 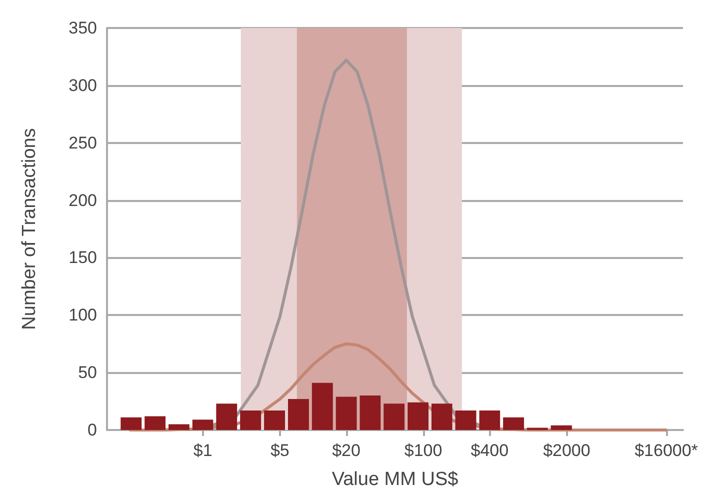 I want to click on x-tick-label: $16000*, so click(x=666, y=450).